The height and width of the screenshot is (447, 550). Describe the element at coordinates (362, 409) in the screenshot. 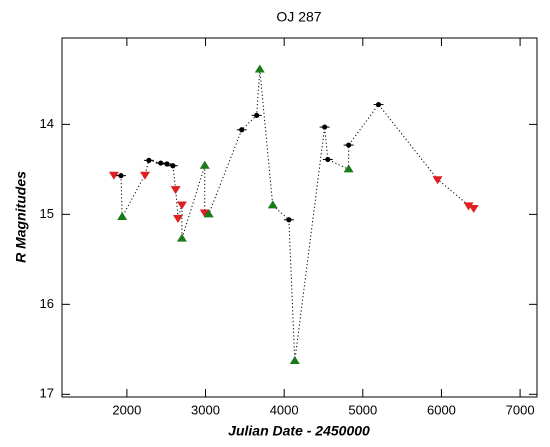

I see `x-tick-label: 5000` at that location.